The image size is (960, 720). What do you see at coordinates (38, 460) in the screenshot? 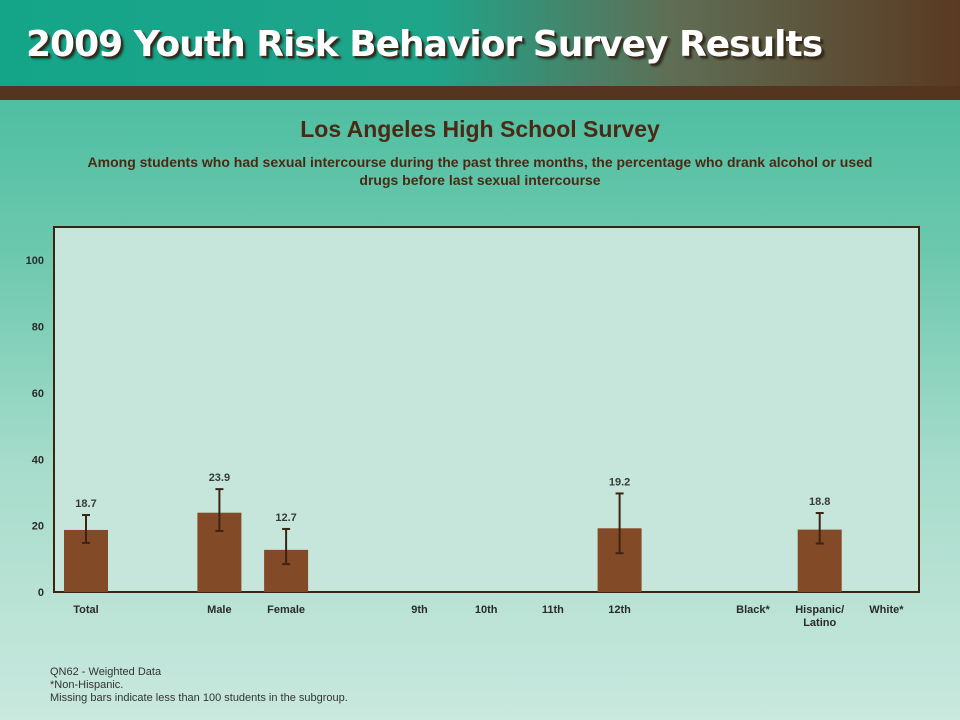
I see `y-tick-label: 40` at bounding box center [38, 460].